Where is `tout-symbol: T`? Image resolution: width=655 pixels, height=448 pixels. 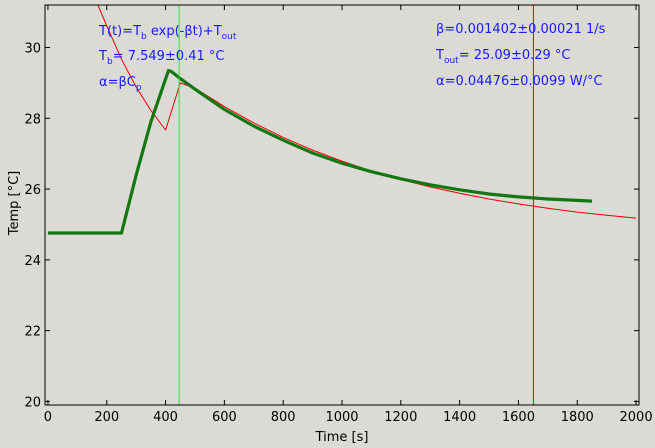
tout-symbol: T is located at coordinates (439, 55).